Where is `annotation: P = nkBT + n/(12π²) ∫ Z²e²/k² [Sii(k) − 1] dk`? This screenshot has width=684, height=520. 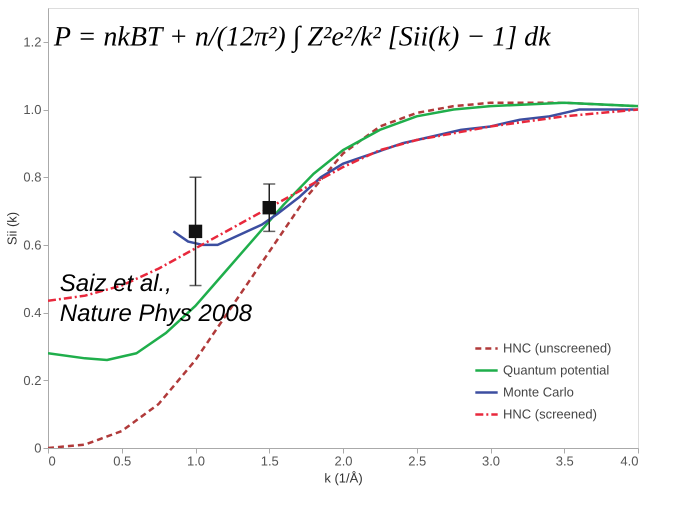
annotation: P = nkBT + n/(12π²) ∫ Z²e²/k² [Sii(k) − 1] dk is located at coordinates (302, 37).